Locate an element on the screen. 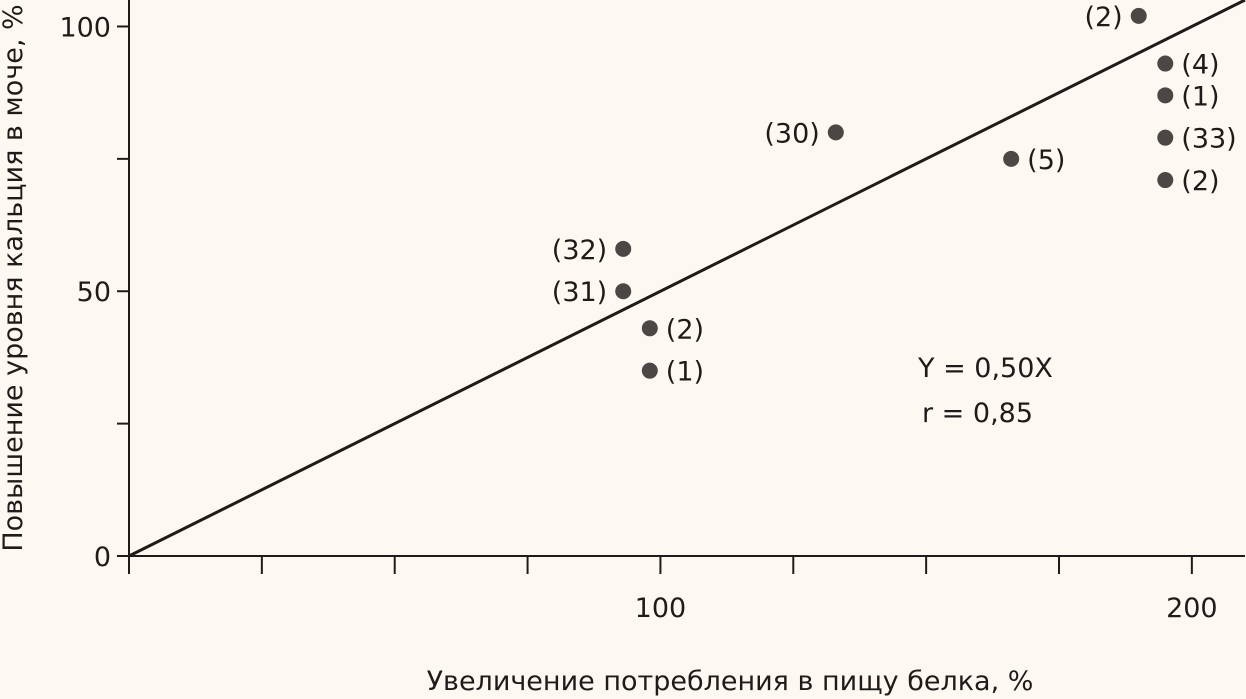 This screenshot has width=1246, height=699. data-point-label: (30) is located at coordinates (791, 133).